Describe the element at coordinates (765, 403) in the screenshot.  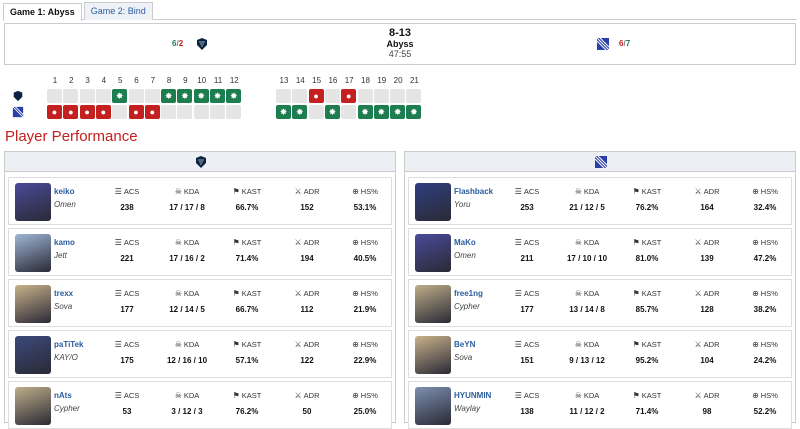
I see `stat-hs: ⊕ HS% 52.2%` at that location.